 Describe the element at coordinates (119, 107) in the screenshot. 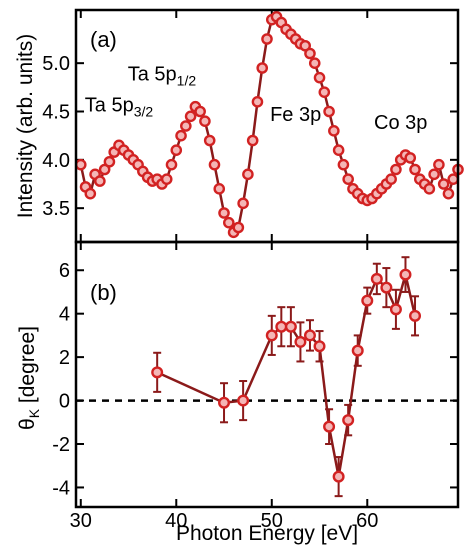

I see `panel-a-annotation: Ta 5p3/2` at that location.